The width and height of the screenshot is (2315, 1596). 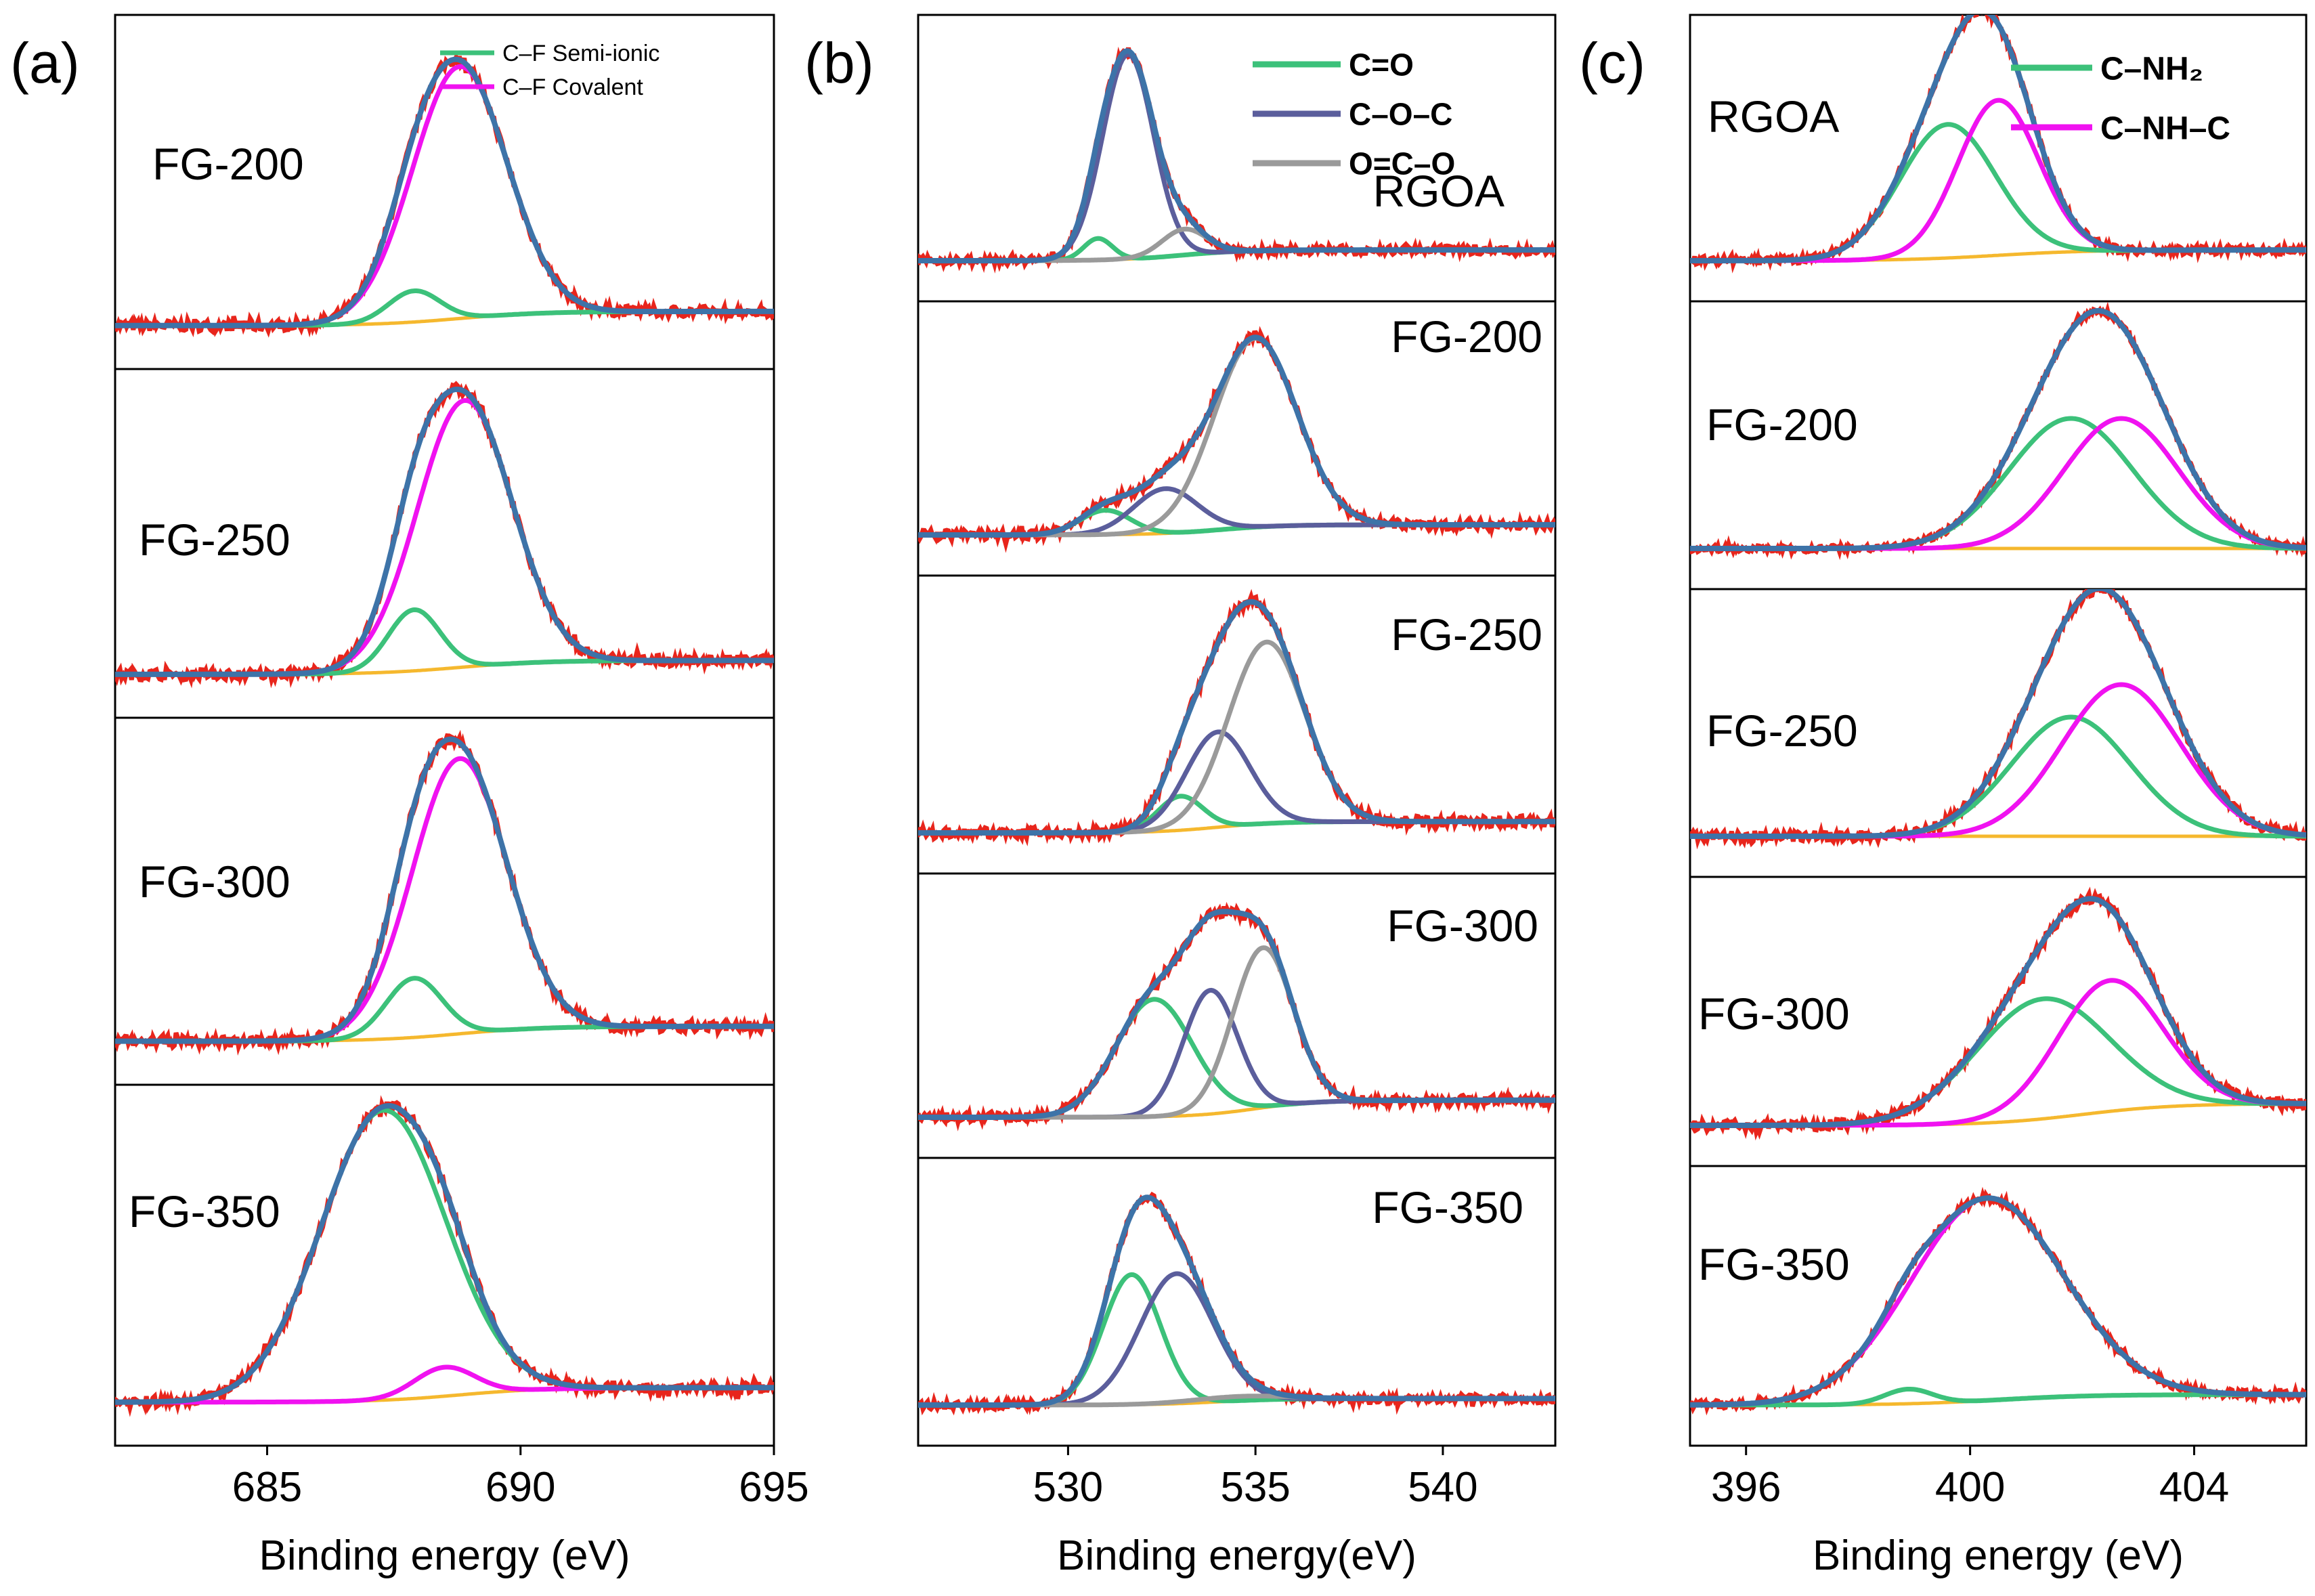 What do you see at coordinates (580, 54) in the screenshot?
I see `legend-label: C–F Semi-ionic` at bounding box center [580, 54].